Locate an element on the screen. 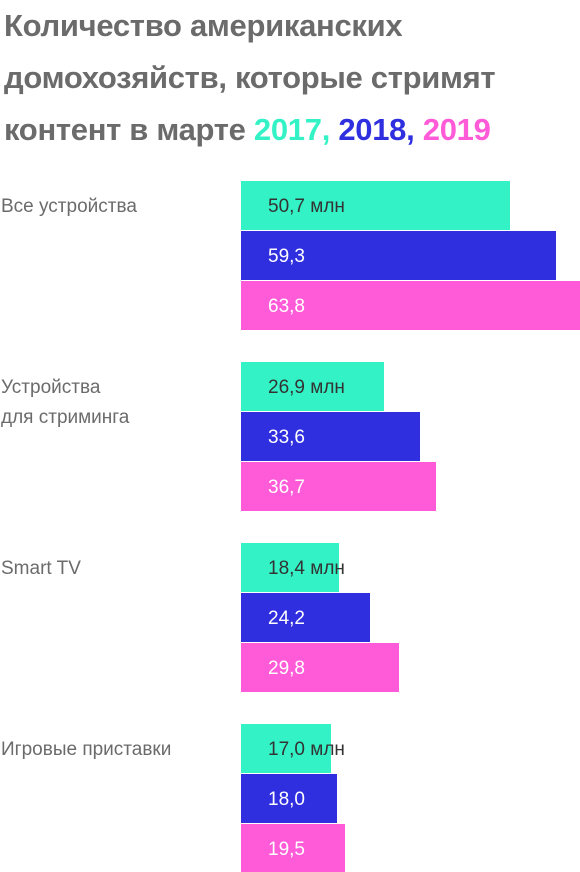 Image resolution: width=580 pixels, height=872 pixels. category-label: Smart TV is located at coordinates (41, 568).